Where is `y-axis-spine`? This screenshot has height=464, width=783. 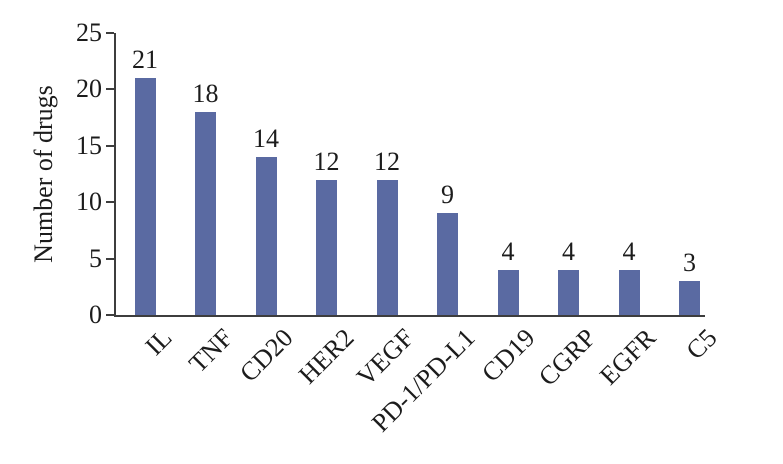 y-axis-spine is located at coordinates (115, 175).